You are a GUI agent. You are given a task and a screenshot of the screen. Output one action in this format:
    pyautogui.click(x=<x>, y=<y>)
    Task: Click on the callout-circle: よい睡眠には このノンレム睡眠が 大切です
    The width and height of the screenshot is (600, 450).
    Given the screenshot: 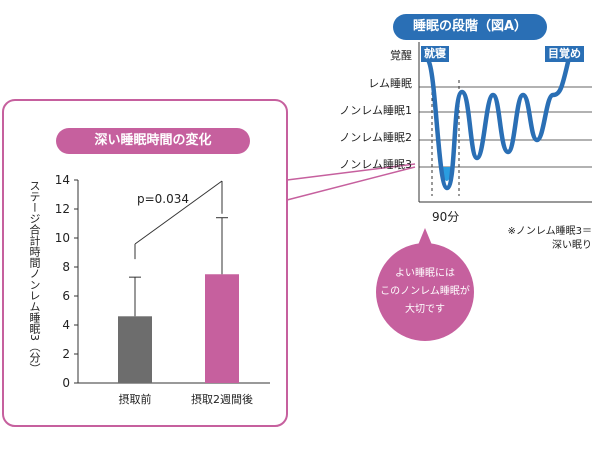 What is the action you would take?
    pyautogui.click(x=425, y=292)
    